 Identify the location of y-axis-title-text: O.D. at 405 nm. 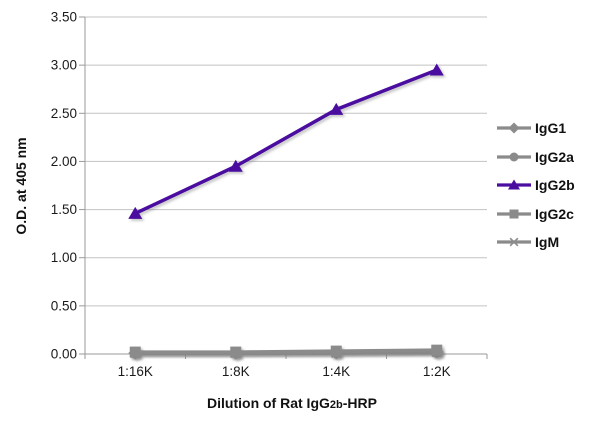
(21, 186).